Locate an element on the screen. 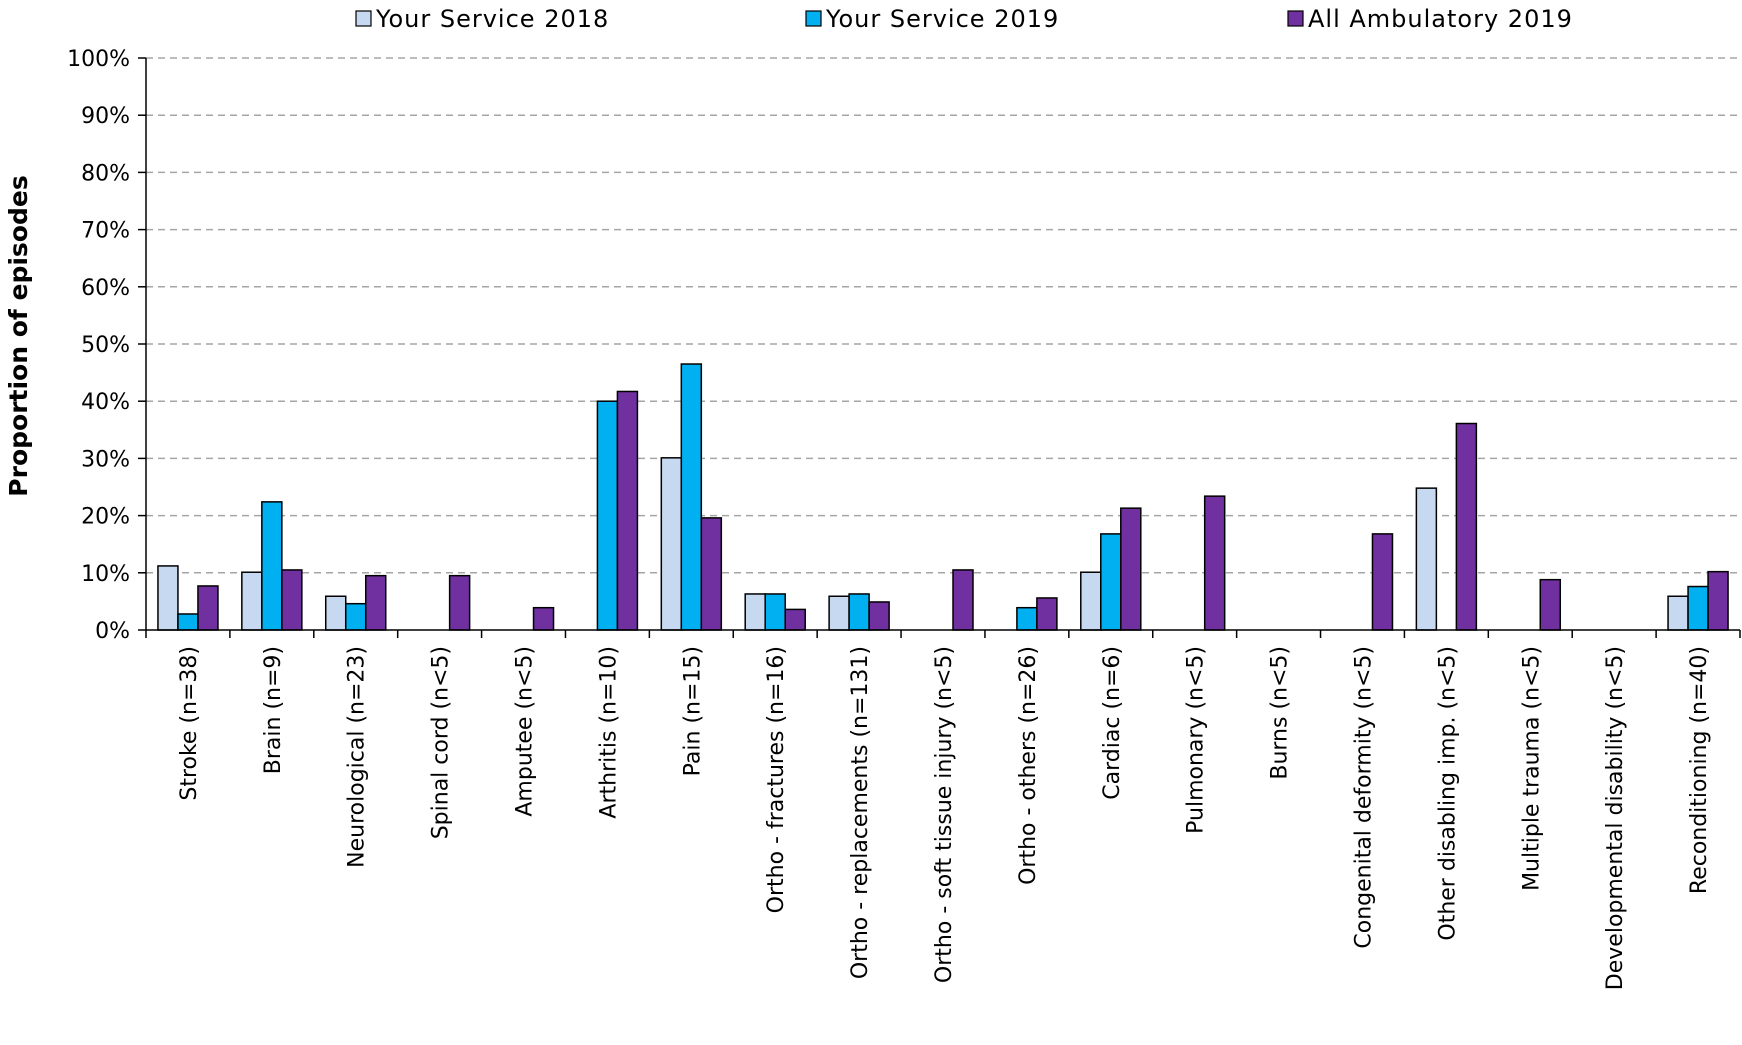  x-category-label: Developmental disability (n<5) is located at coordinates (1615, 818).